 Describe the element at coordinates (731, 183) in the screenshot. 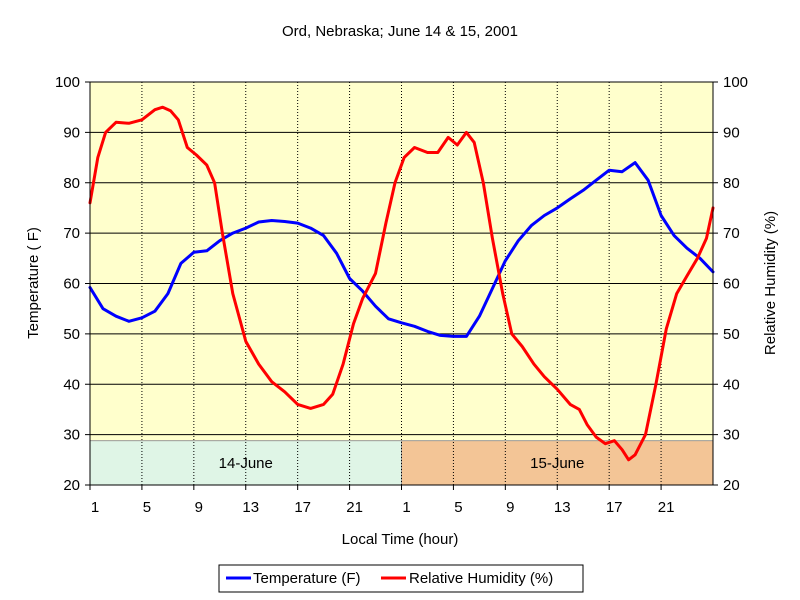

I see `right-tick-label: 80` at that location.